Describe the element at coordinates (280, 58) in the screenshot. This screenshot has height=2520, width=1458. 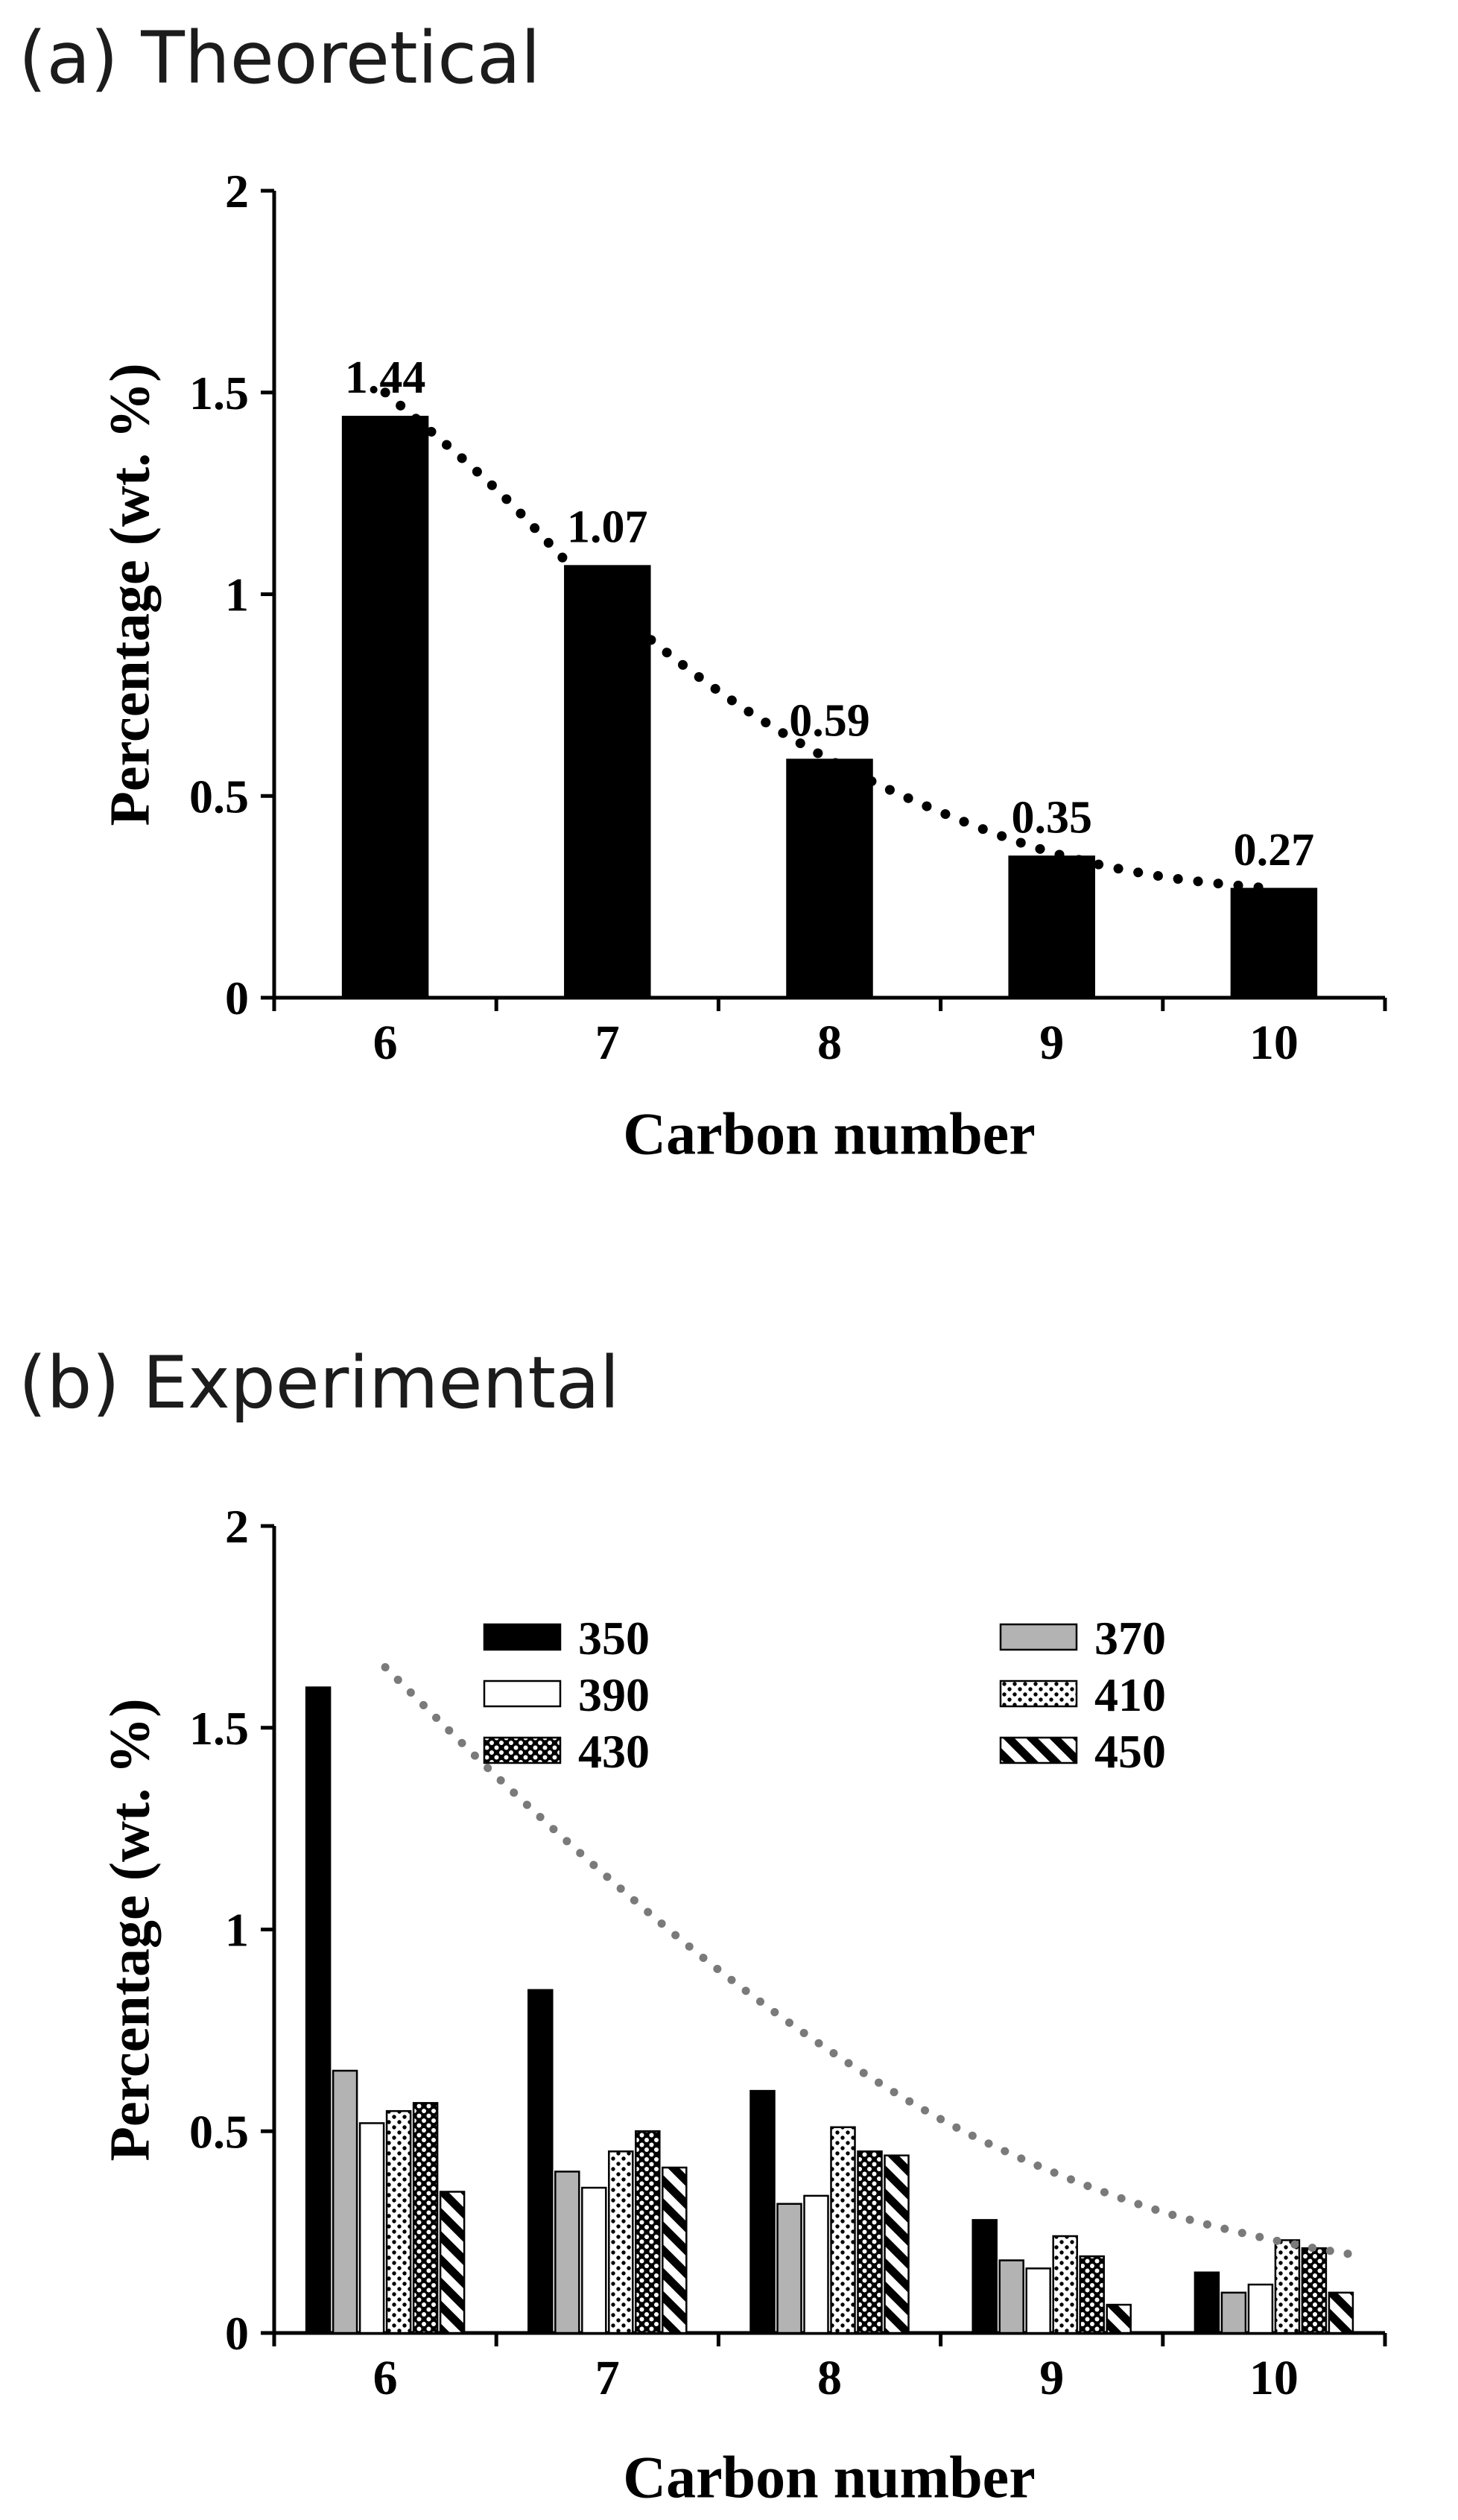
I see `panel-a-title: (a) Theoretical` at that location.